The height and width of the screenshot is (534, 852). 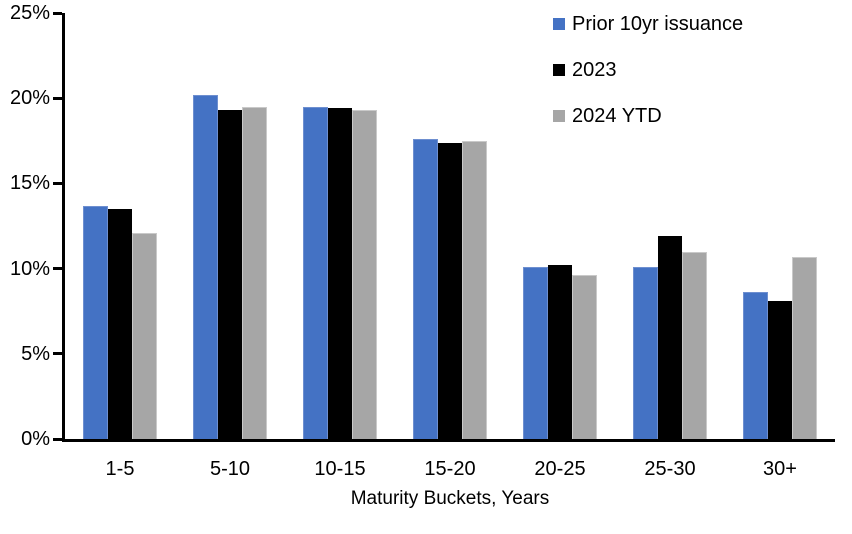 I want to click on x-axis-labels: 1-5 5-10 10-15 15-20 20-25 25-30 30+, so click(x=450, y=469).